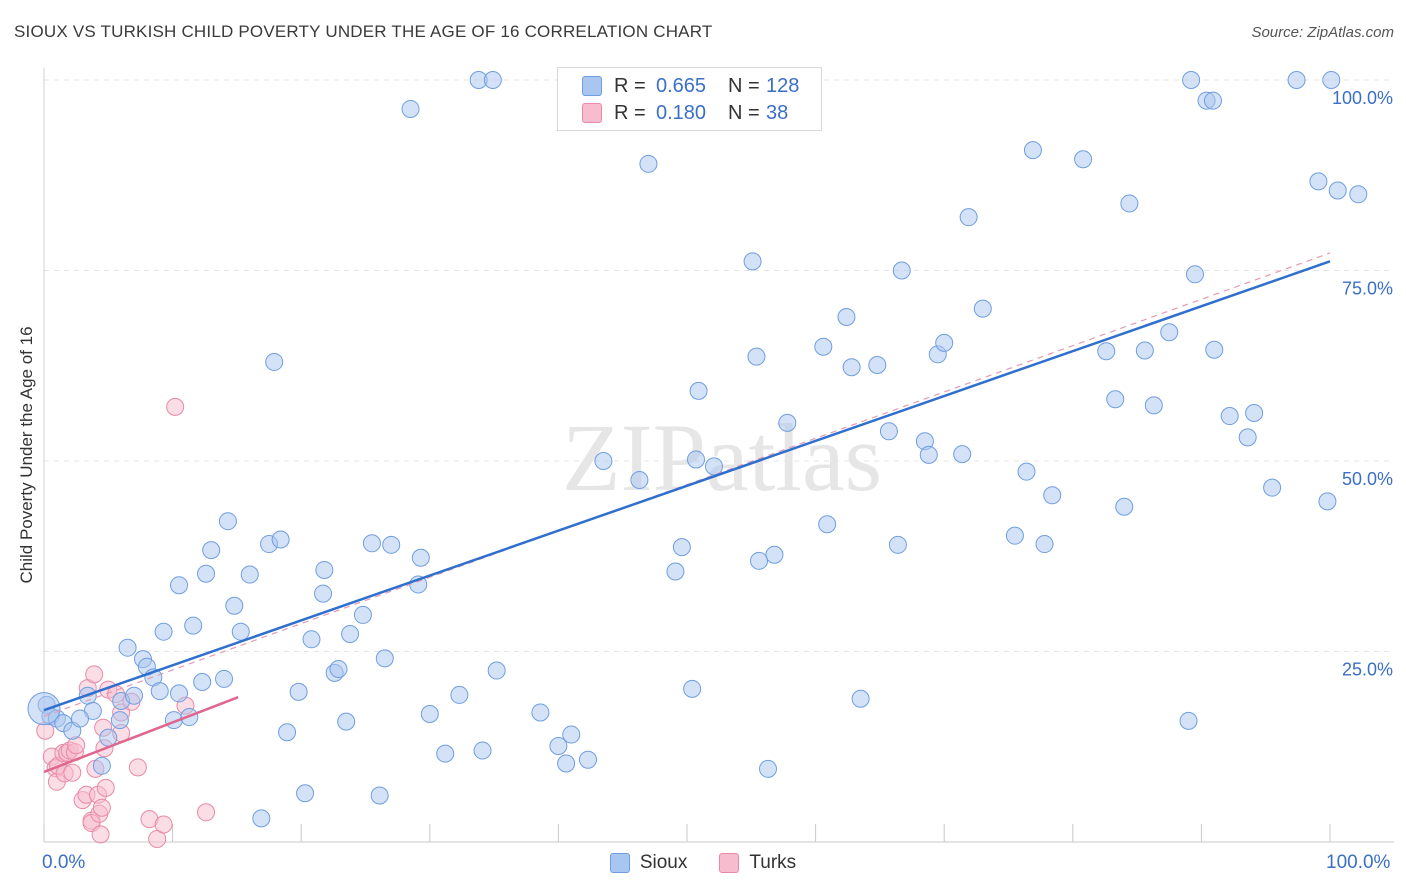 The image size is (1406, 892). I want to click on turks-trend-line, so click(141, 735).